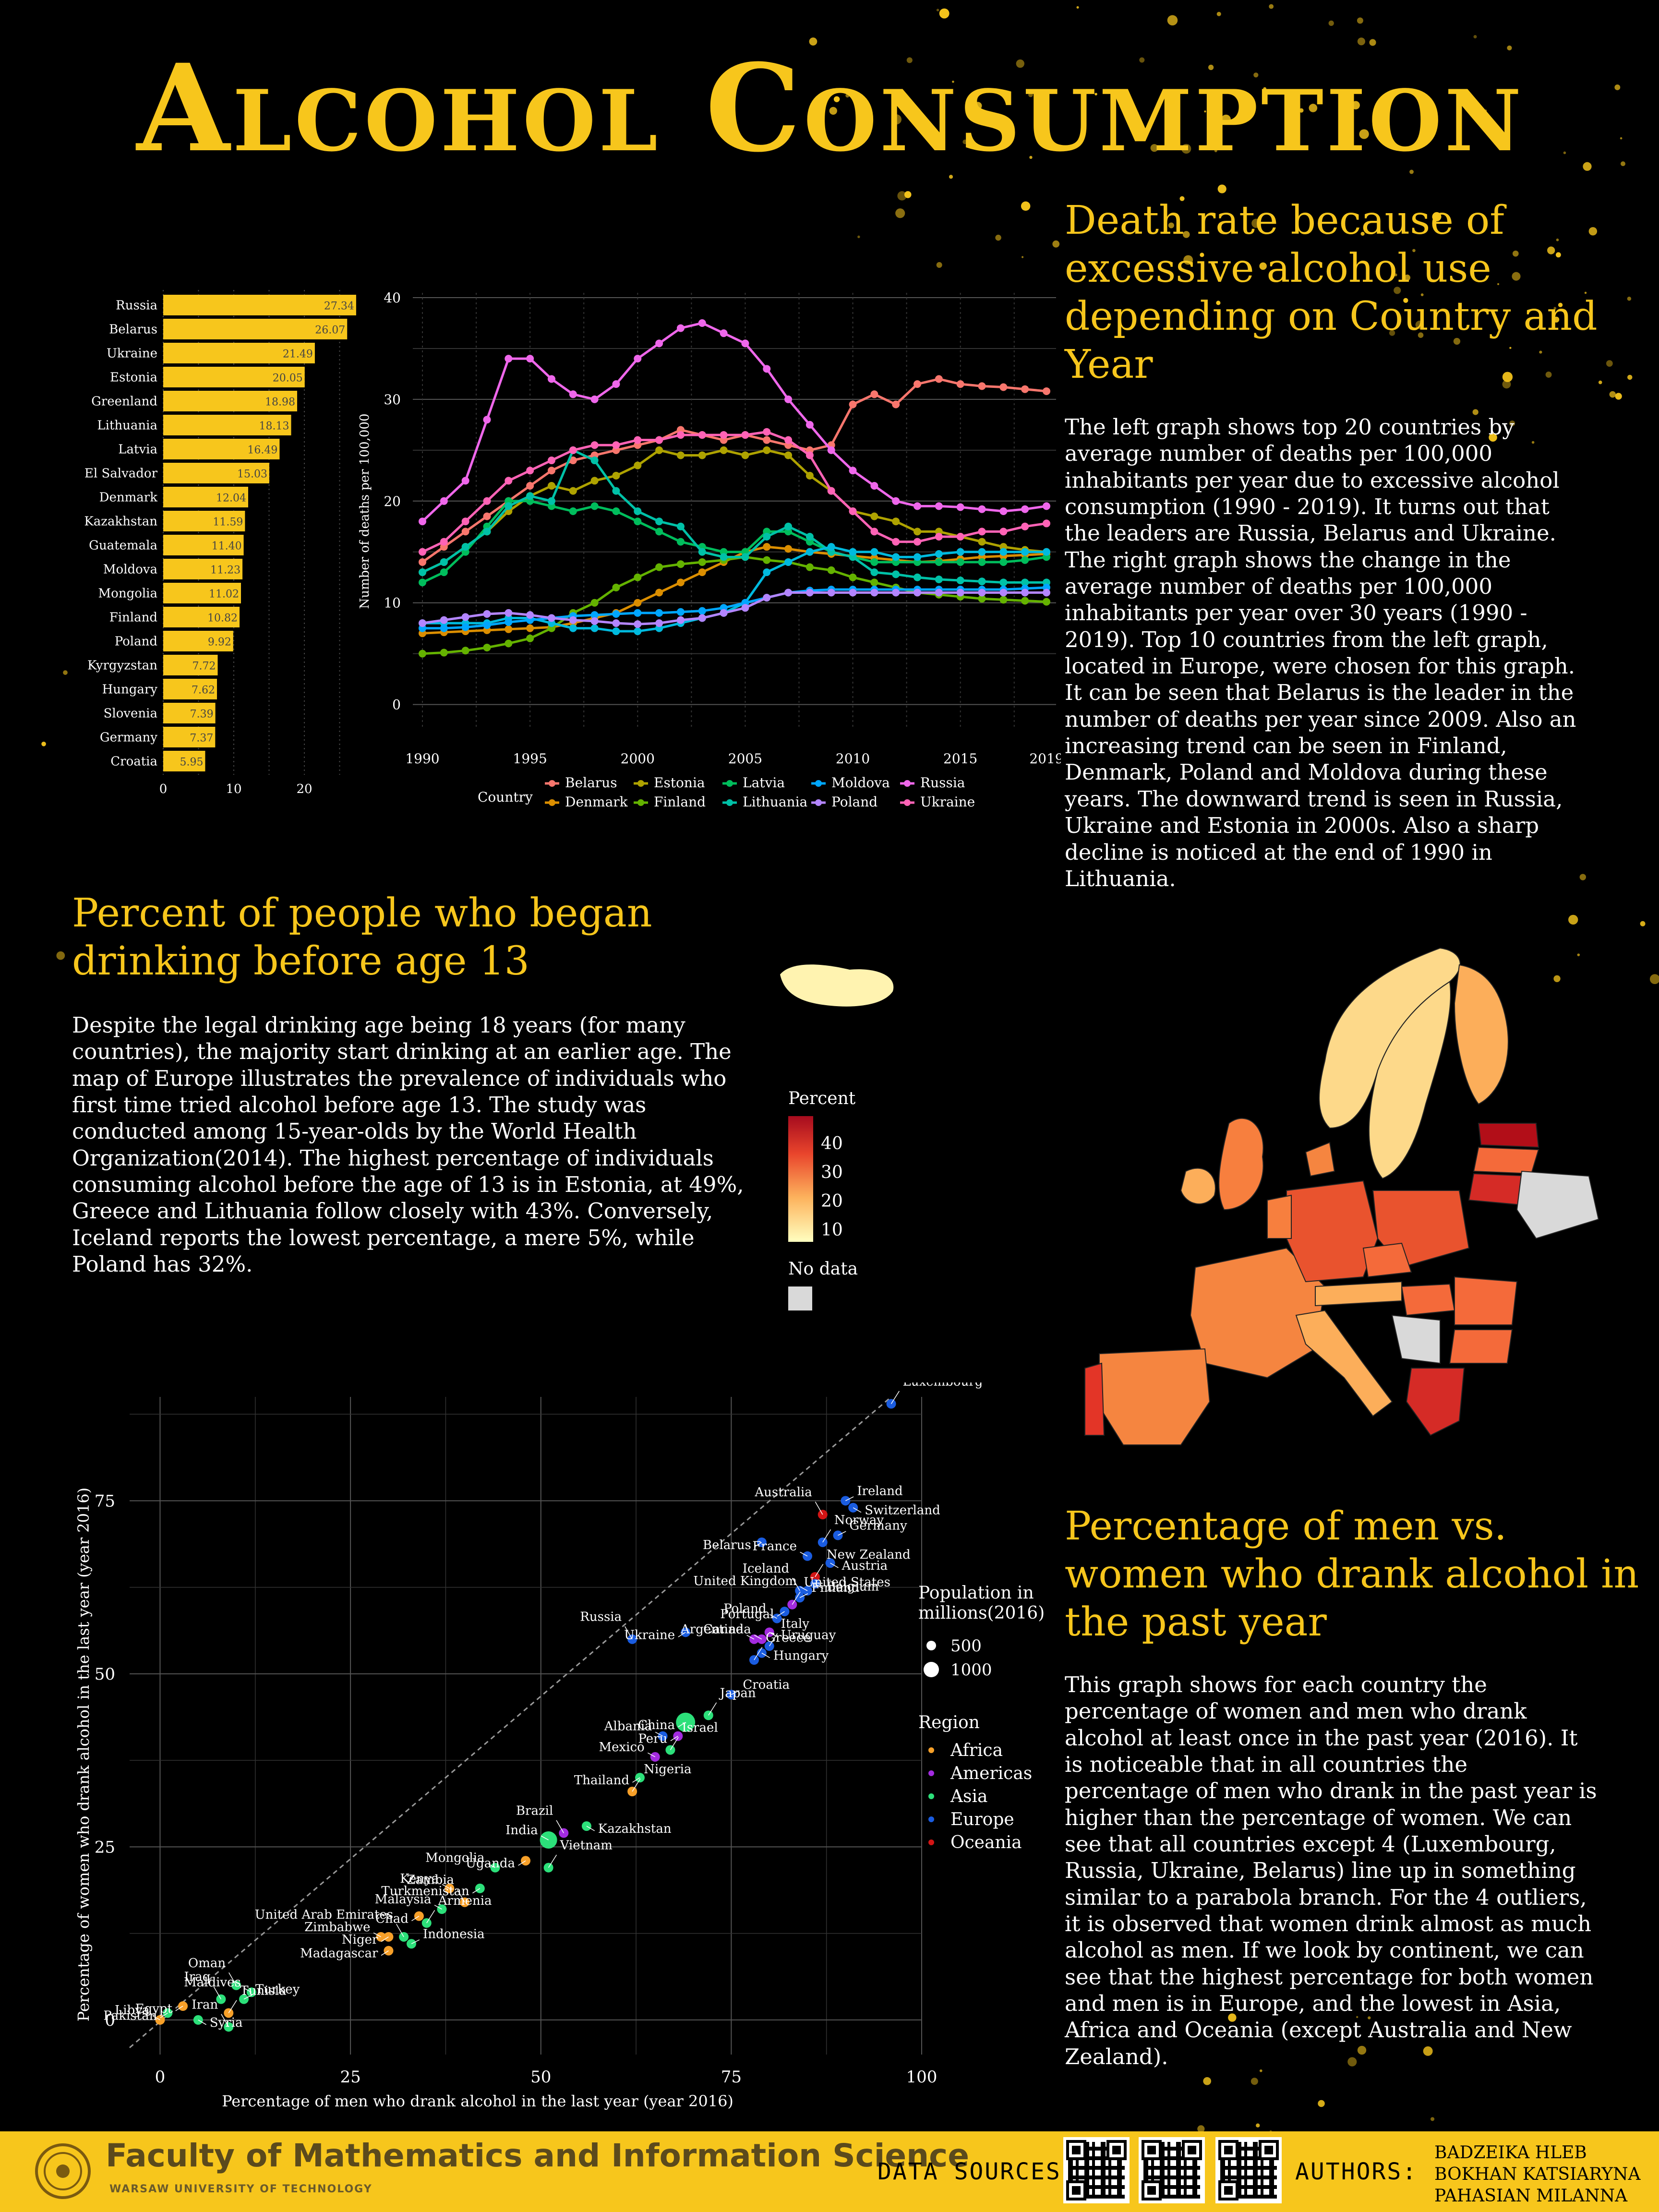 The image size is (1659, 2212). What do you see at coordinates (943, 783) in the screenshot?
I see `legend-label: Russia` at bounding box center [943, 783].